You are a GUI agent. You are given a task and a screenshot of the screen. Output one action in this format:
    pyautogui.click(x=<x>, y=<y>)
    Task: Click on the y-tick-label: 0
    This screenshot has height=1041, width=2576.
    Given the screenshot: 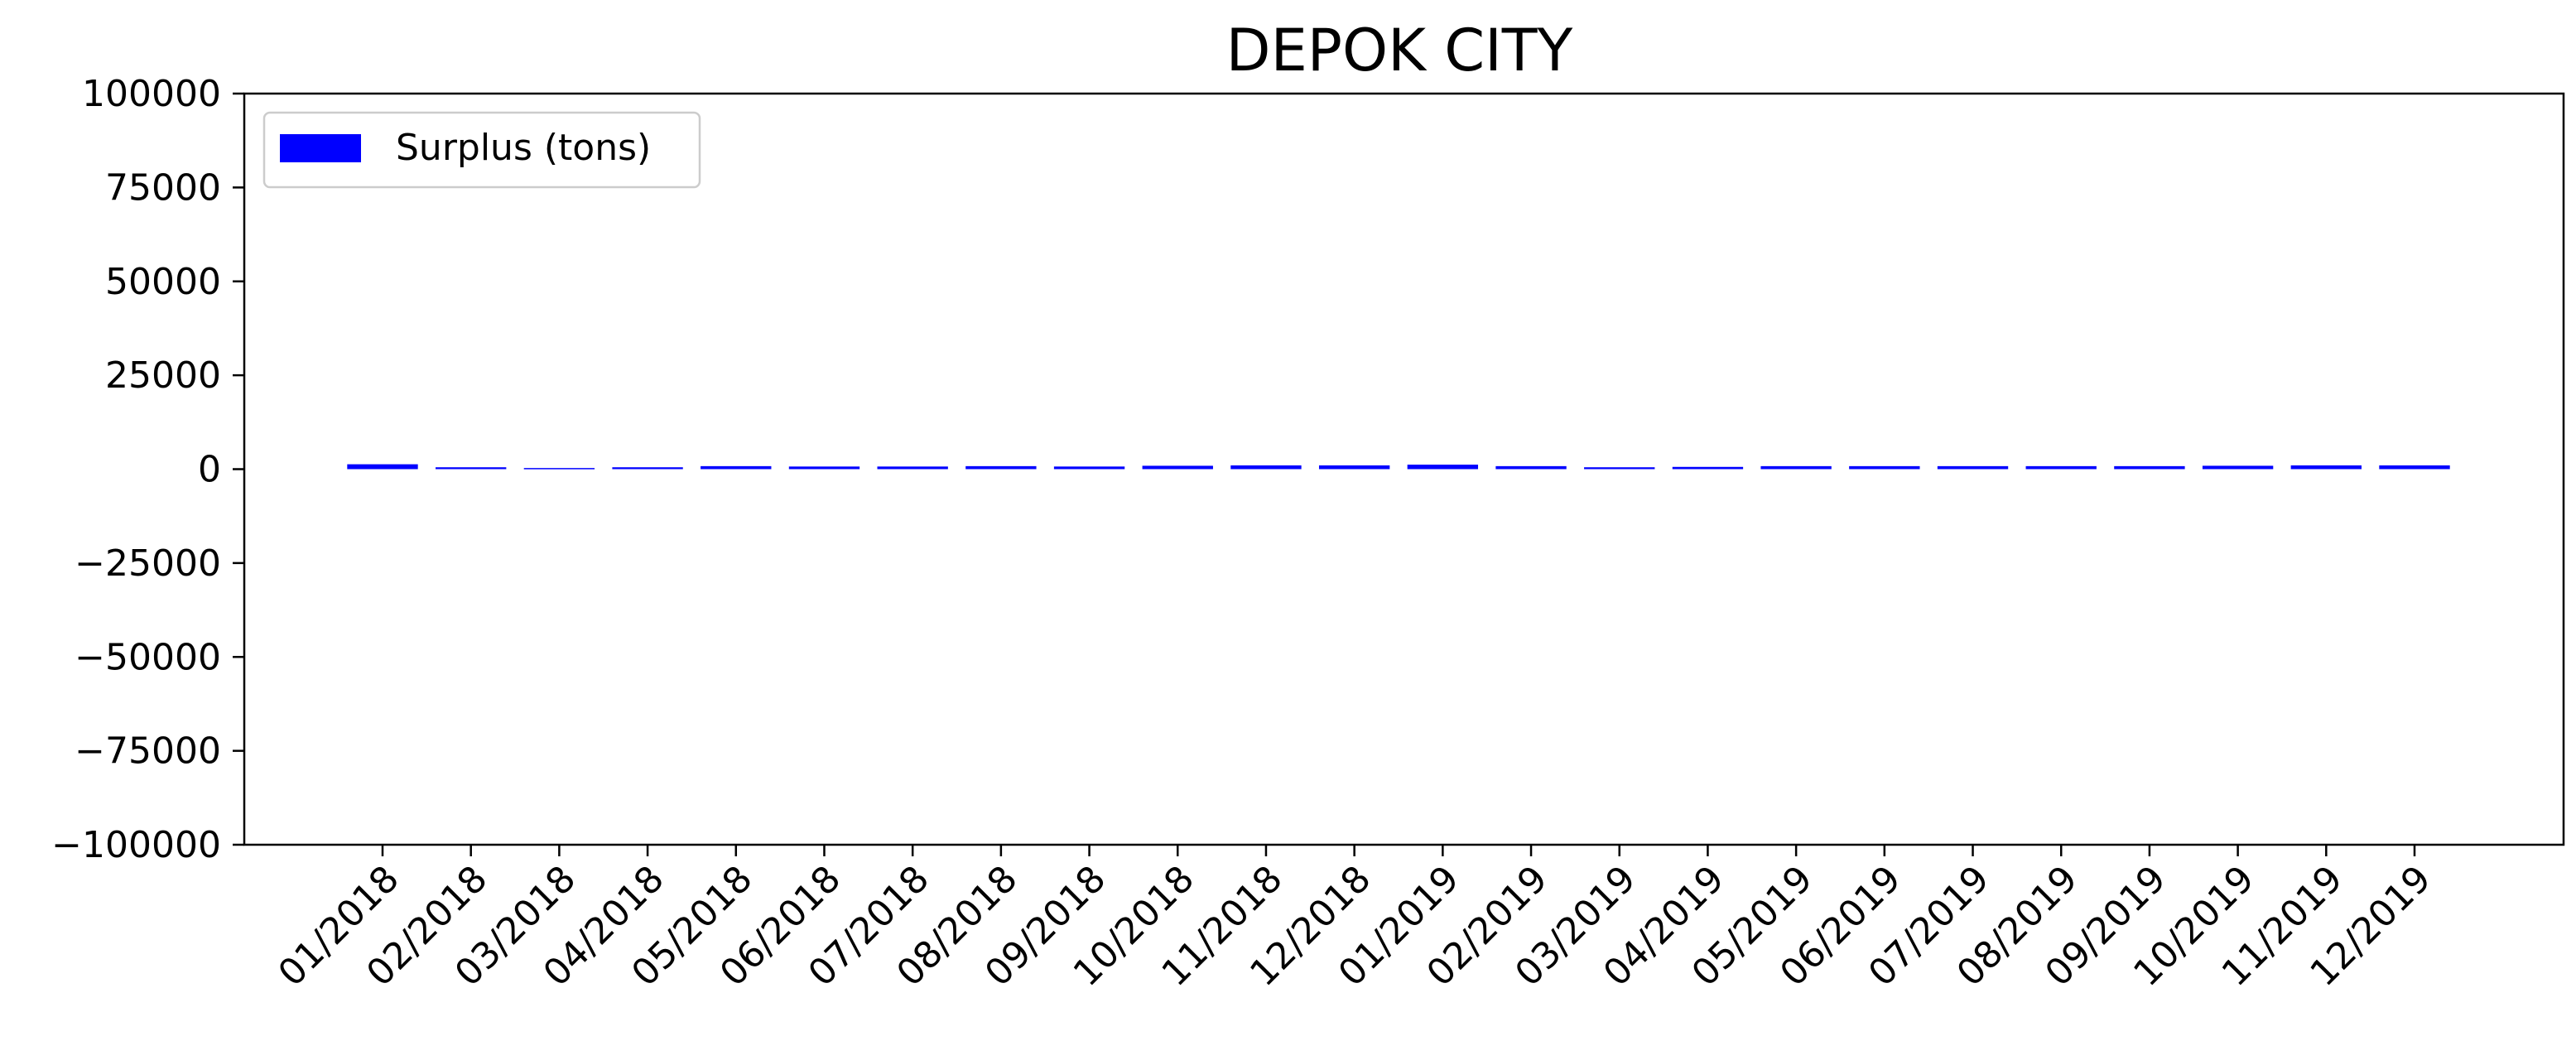 What is the action you would take?
    pyautogui.click(x=209, y=470)
    